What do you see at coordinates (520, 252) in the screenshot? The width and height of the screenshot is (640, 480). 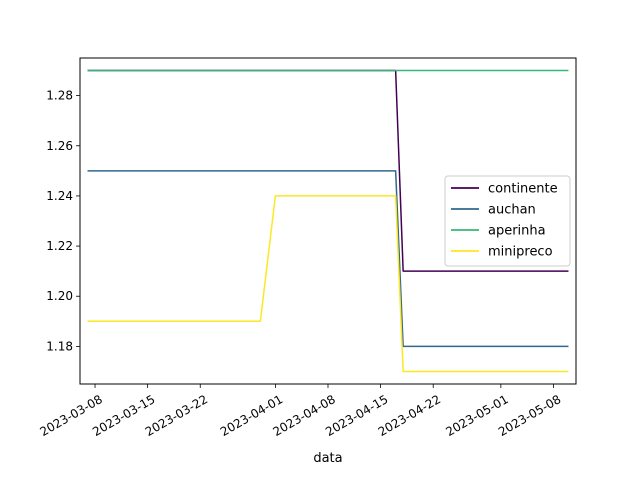 I see `legend-label-minipreco: minipreco` at bounding box center [520, 252].